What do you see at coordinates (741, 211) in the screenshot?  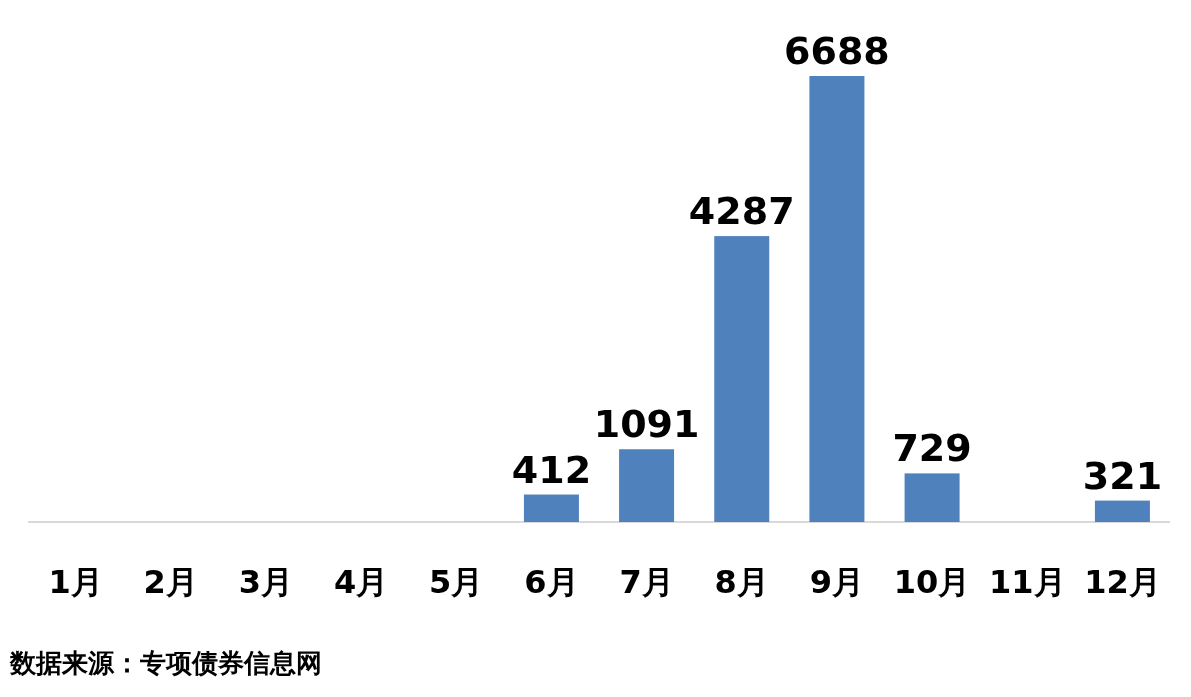 I see `data-label: 4287` at bounding box center [741, 211].